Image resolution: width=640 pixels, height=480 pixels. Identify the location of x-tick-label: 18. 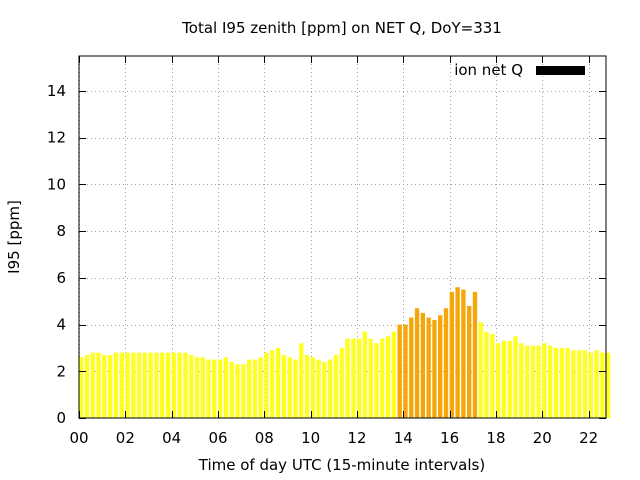
(495, 438).